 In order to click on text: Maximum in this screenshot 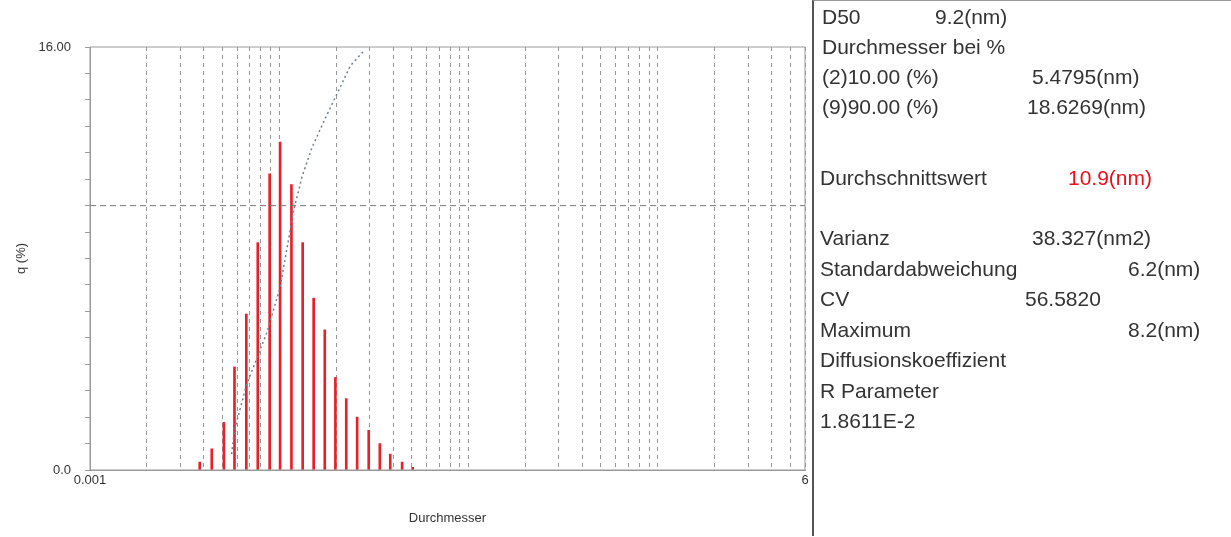, I will do `click(866, 330)`.